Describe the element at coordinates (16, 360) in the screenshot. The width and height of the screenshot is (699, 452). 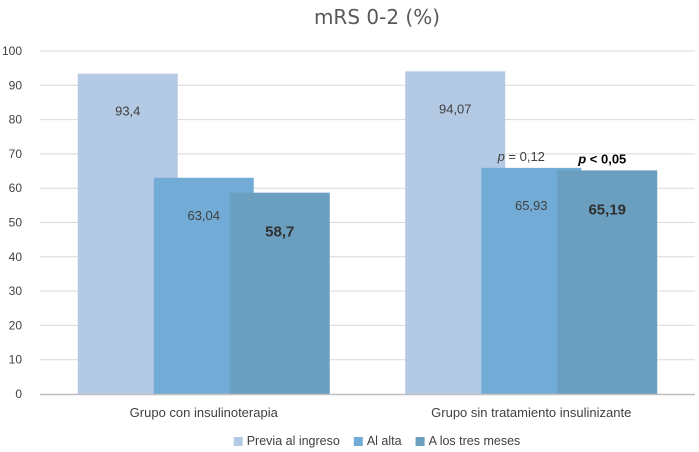
I see `y-tick-label: 10` at that location.